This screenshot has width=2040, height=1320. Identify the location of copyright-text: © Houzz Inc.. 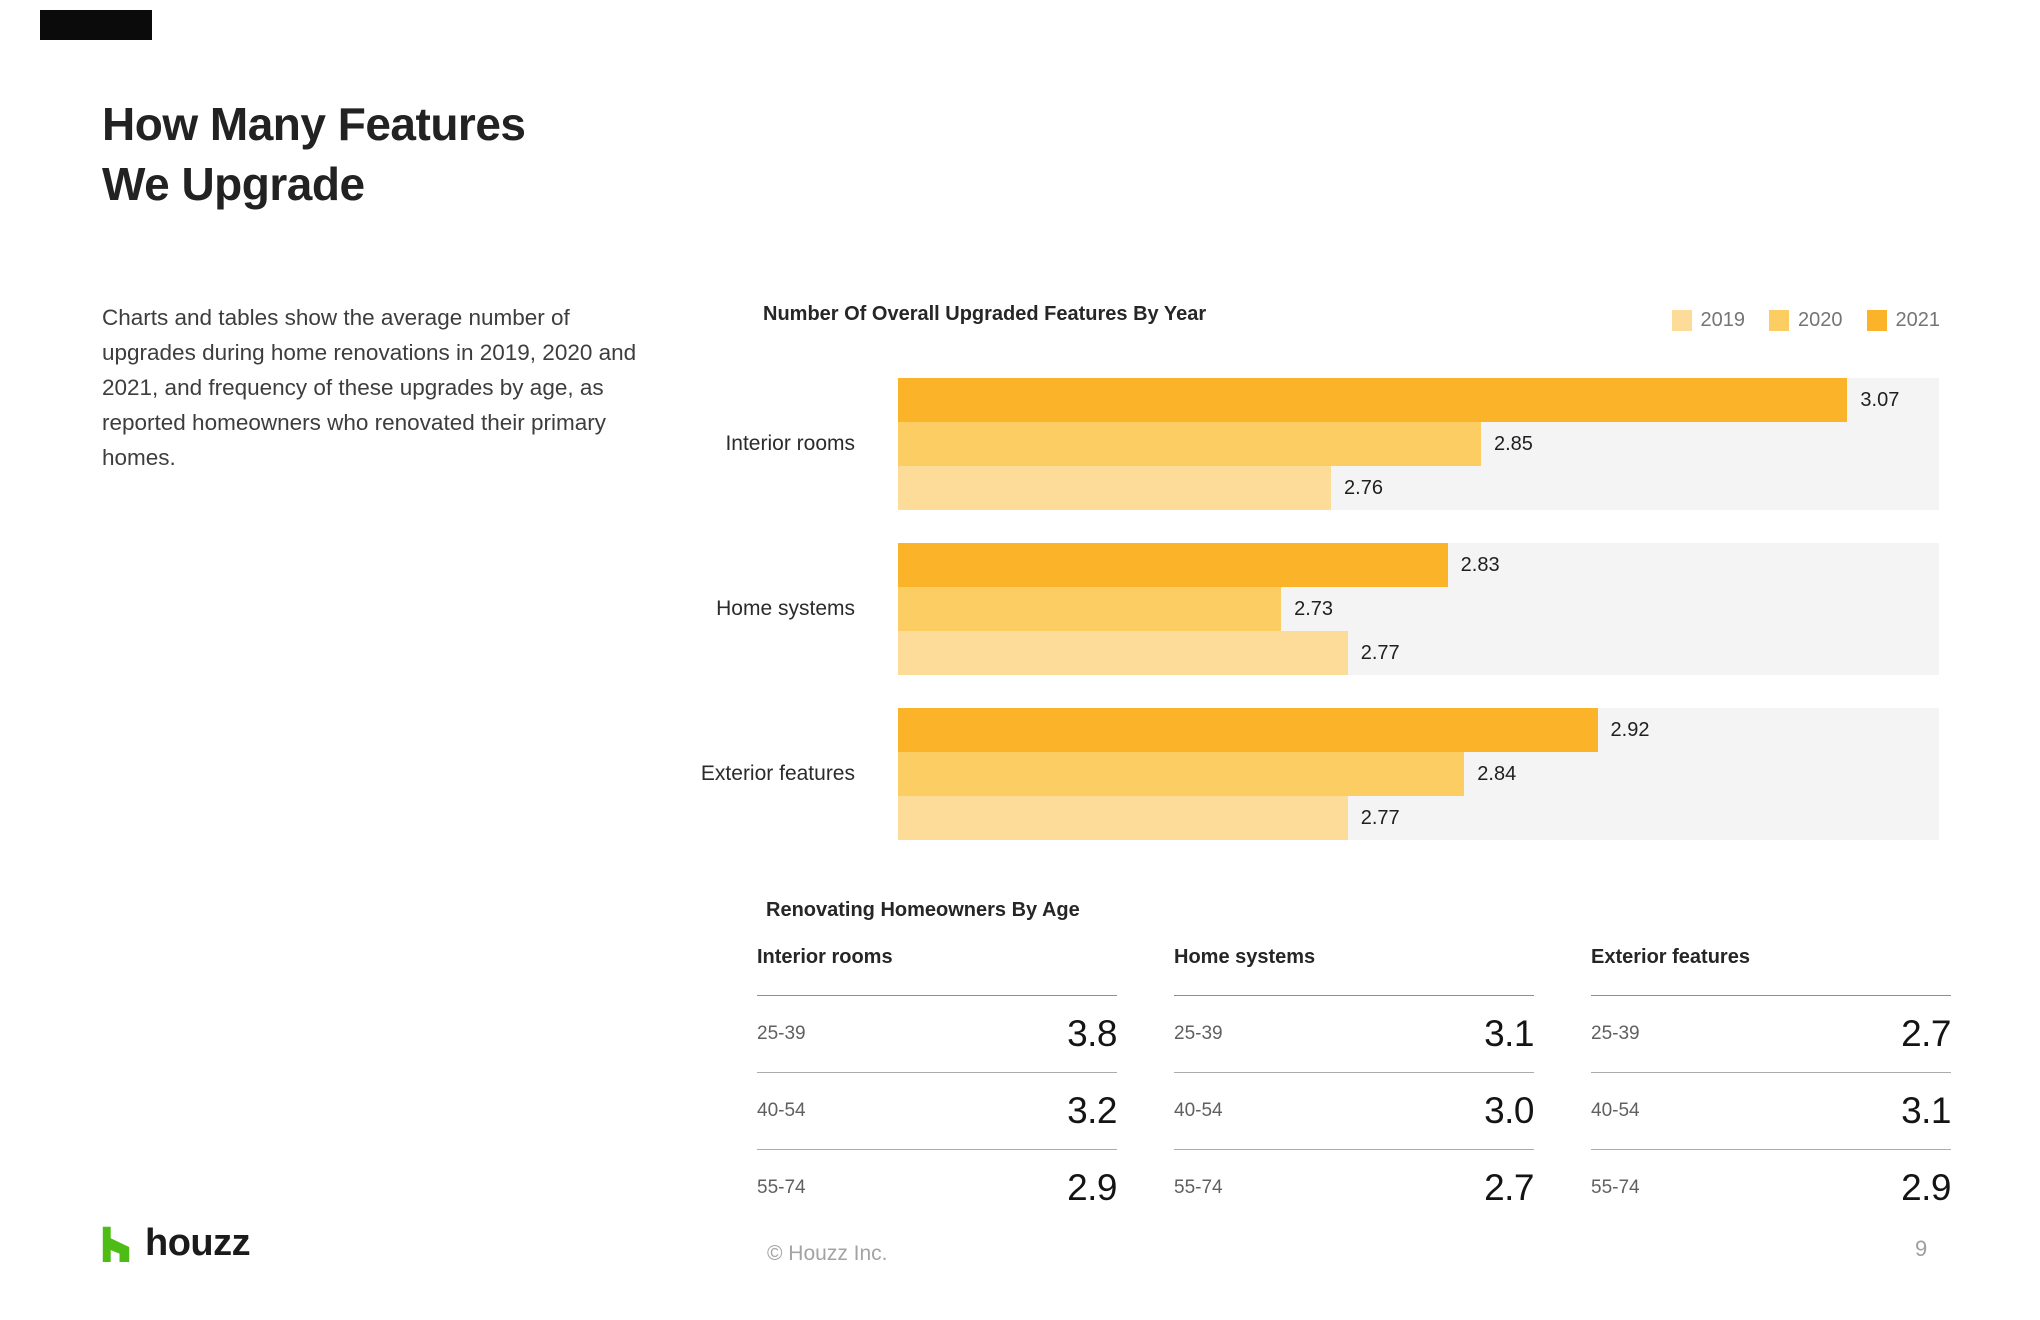
(827, 1253).